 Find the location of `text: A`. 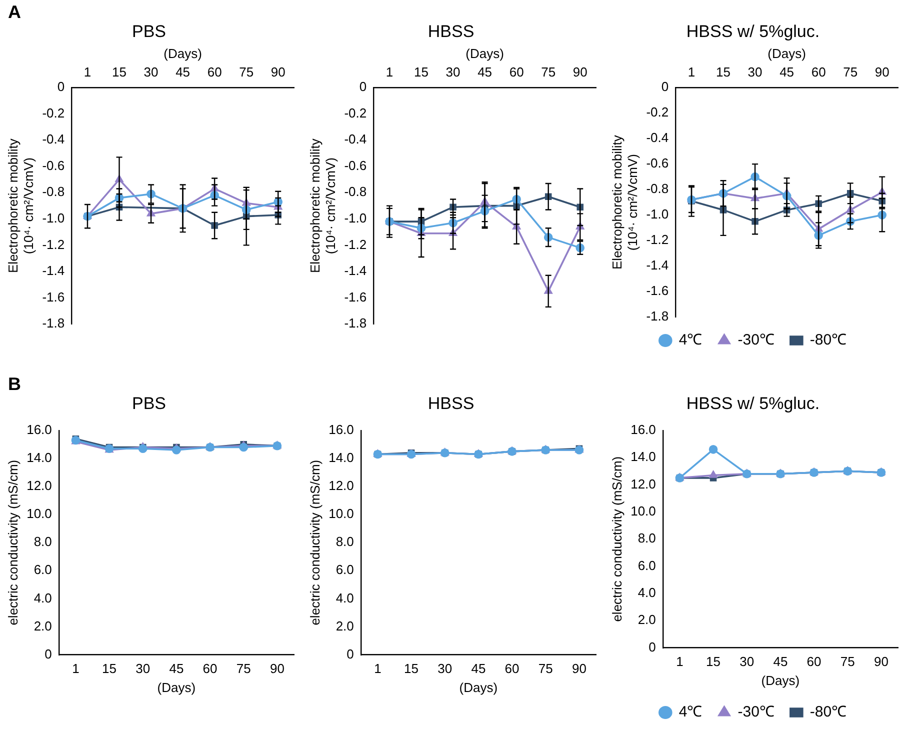

text: A is located at coordinates (14, 12).